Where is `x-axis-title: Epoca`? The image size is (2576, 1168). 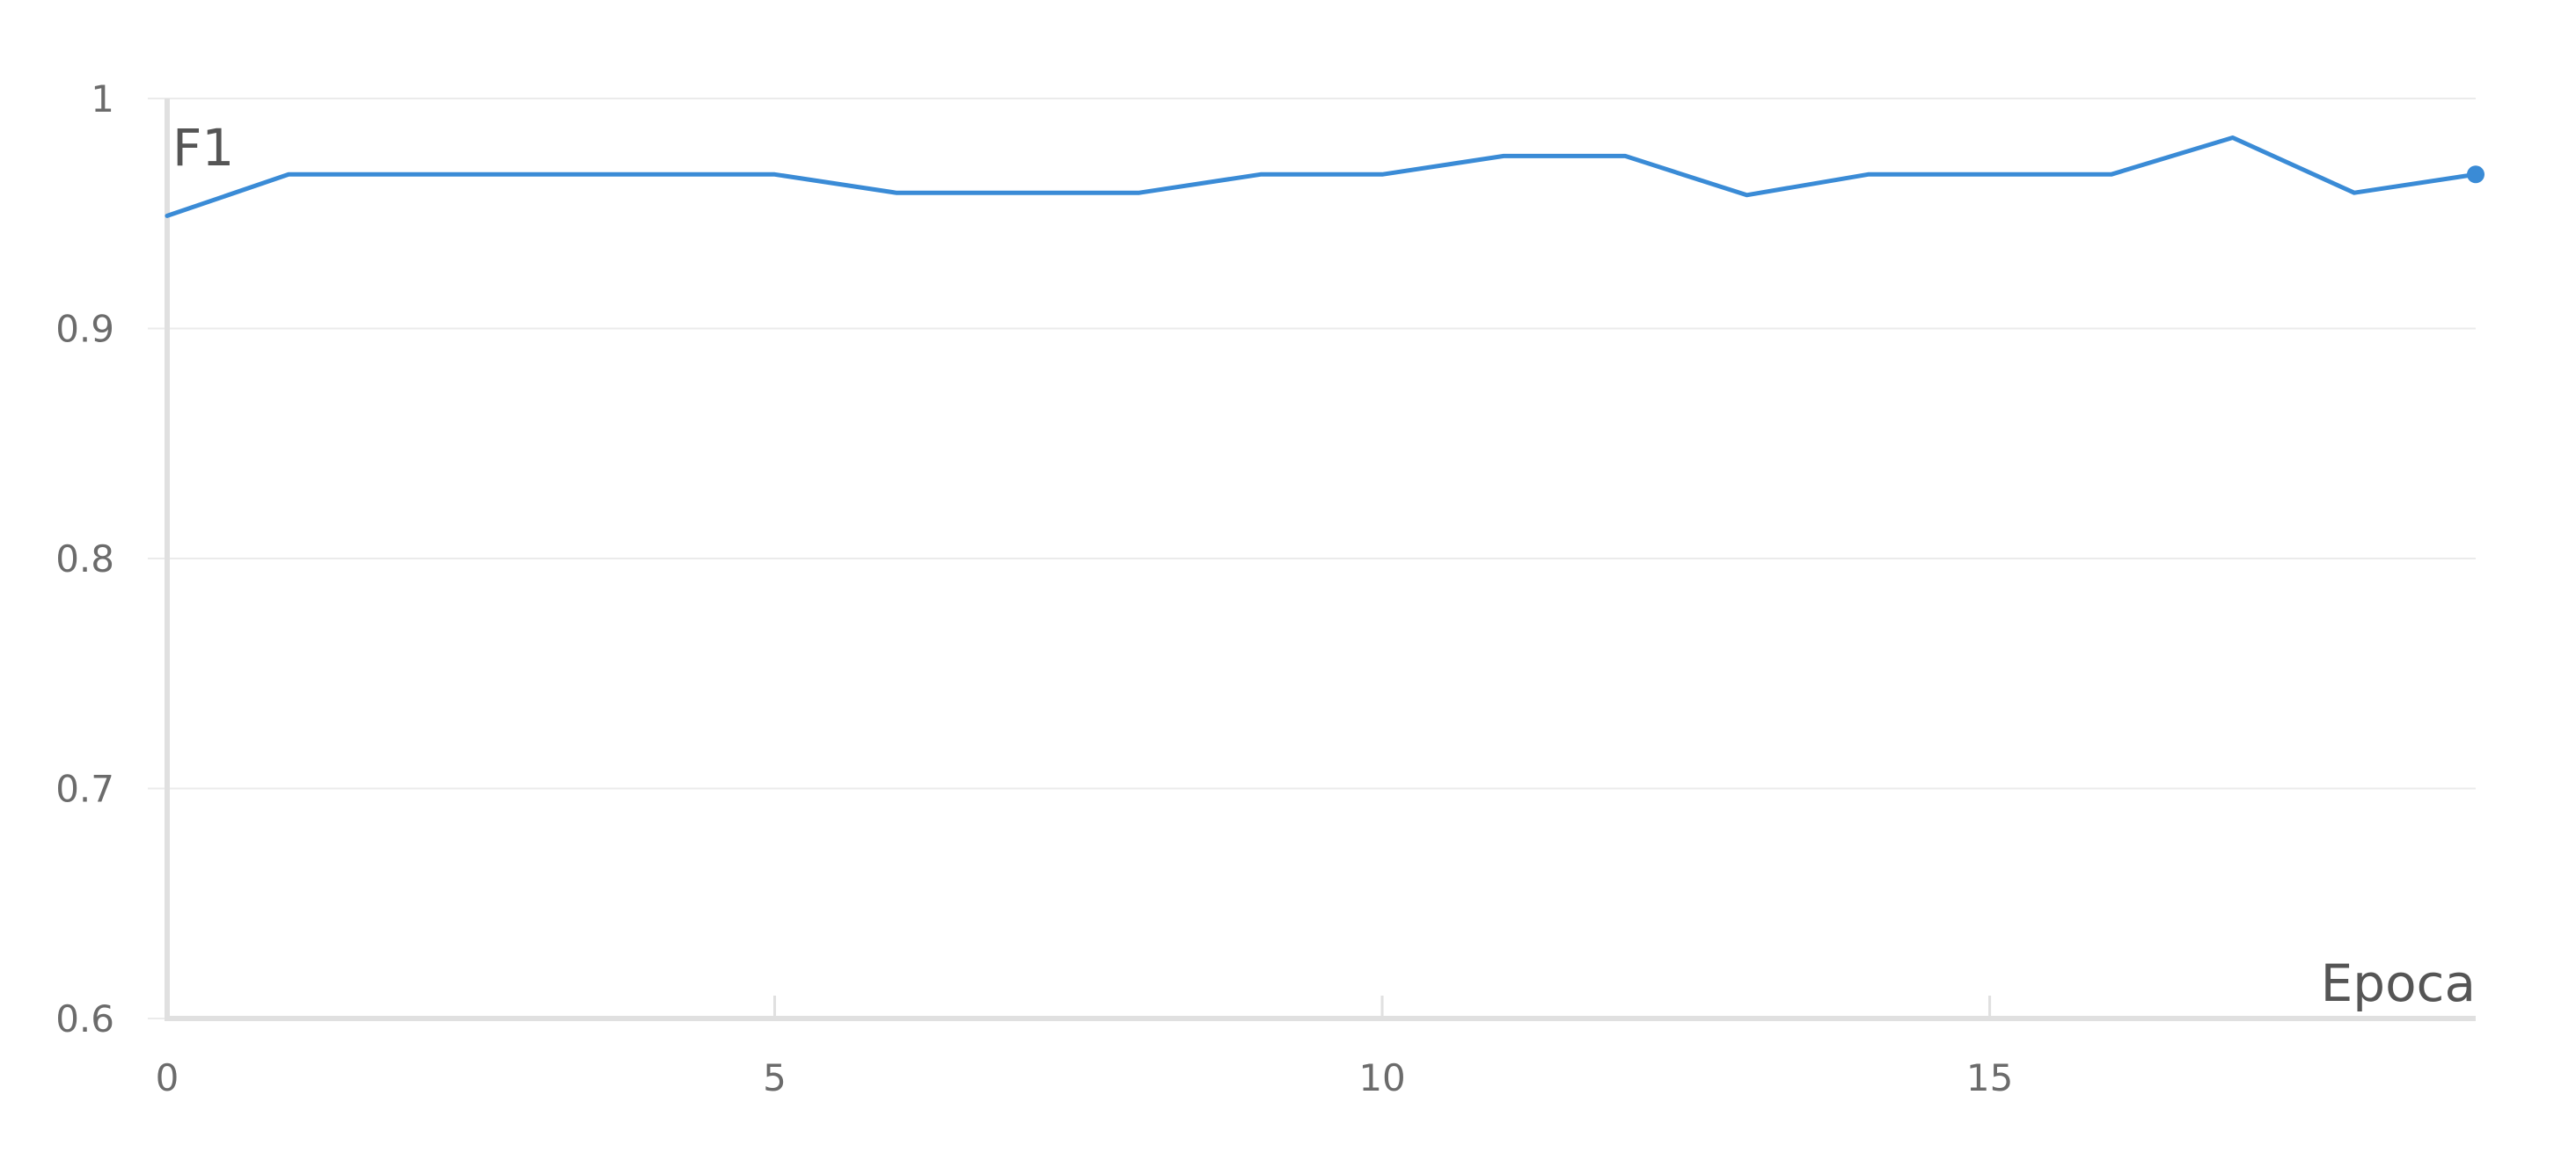 x-axis-title: Epoca is located at coordinates (2398, 983).